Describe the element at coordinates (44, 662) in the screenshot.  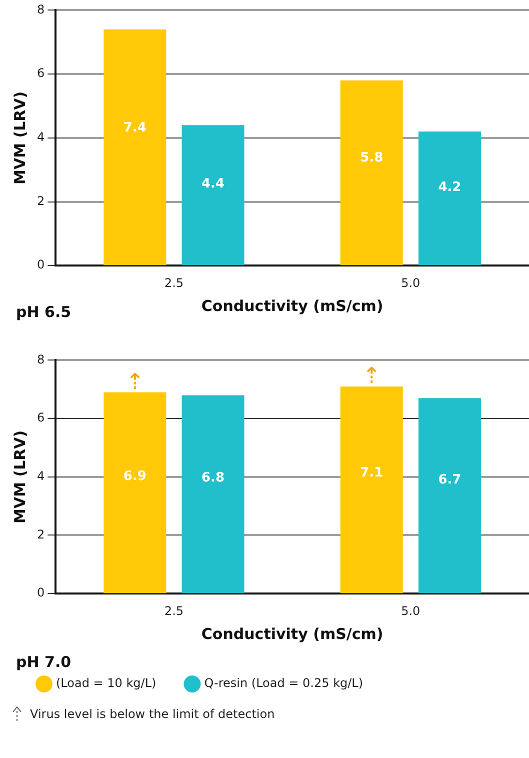
I see `text: pH 7.0` at that location.